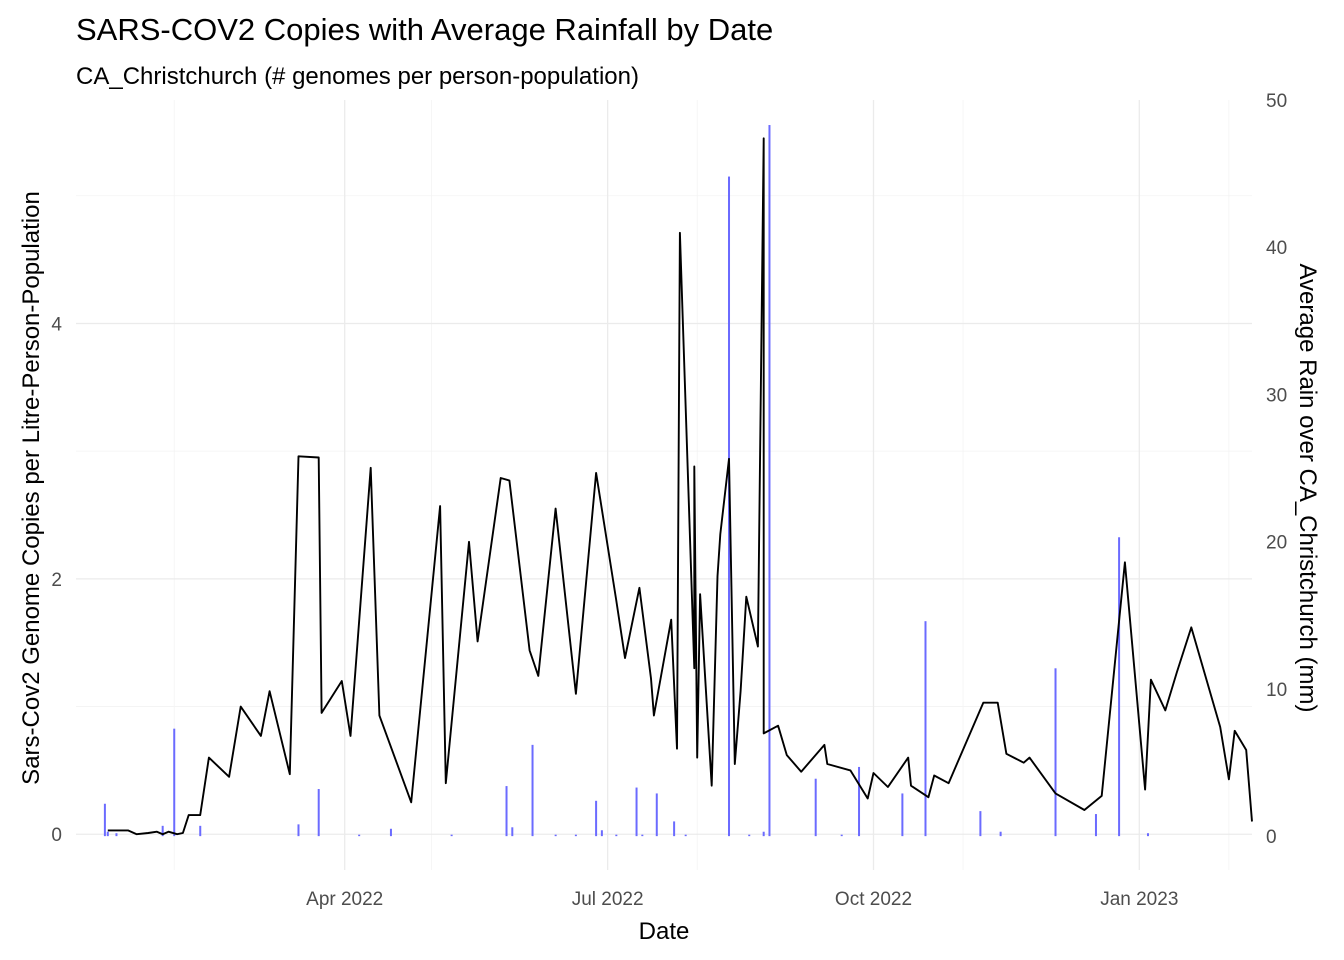  What do you see at coordinates (873, 899) in the screenshot?
I see `x-tick-label: Oct 2022` at bounding box center [873, 899].